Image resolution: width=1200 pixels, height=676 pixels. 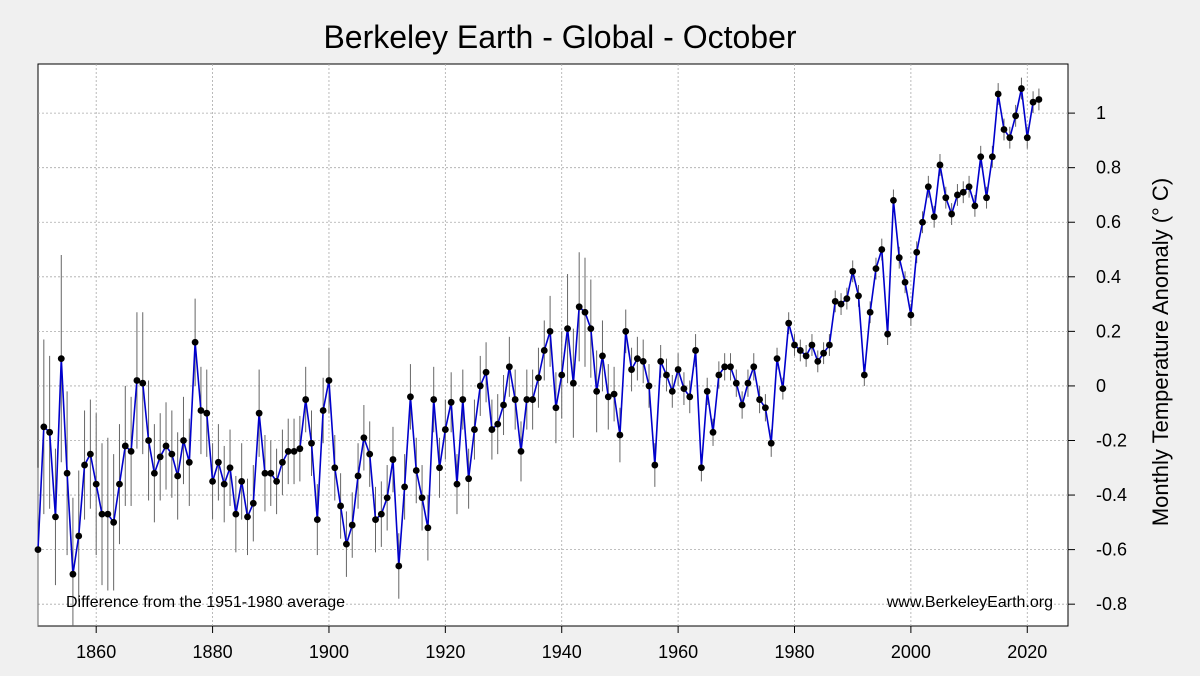 I want to click on x-tick-label: 2000, so click(x=911, y=652).